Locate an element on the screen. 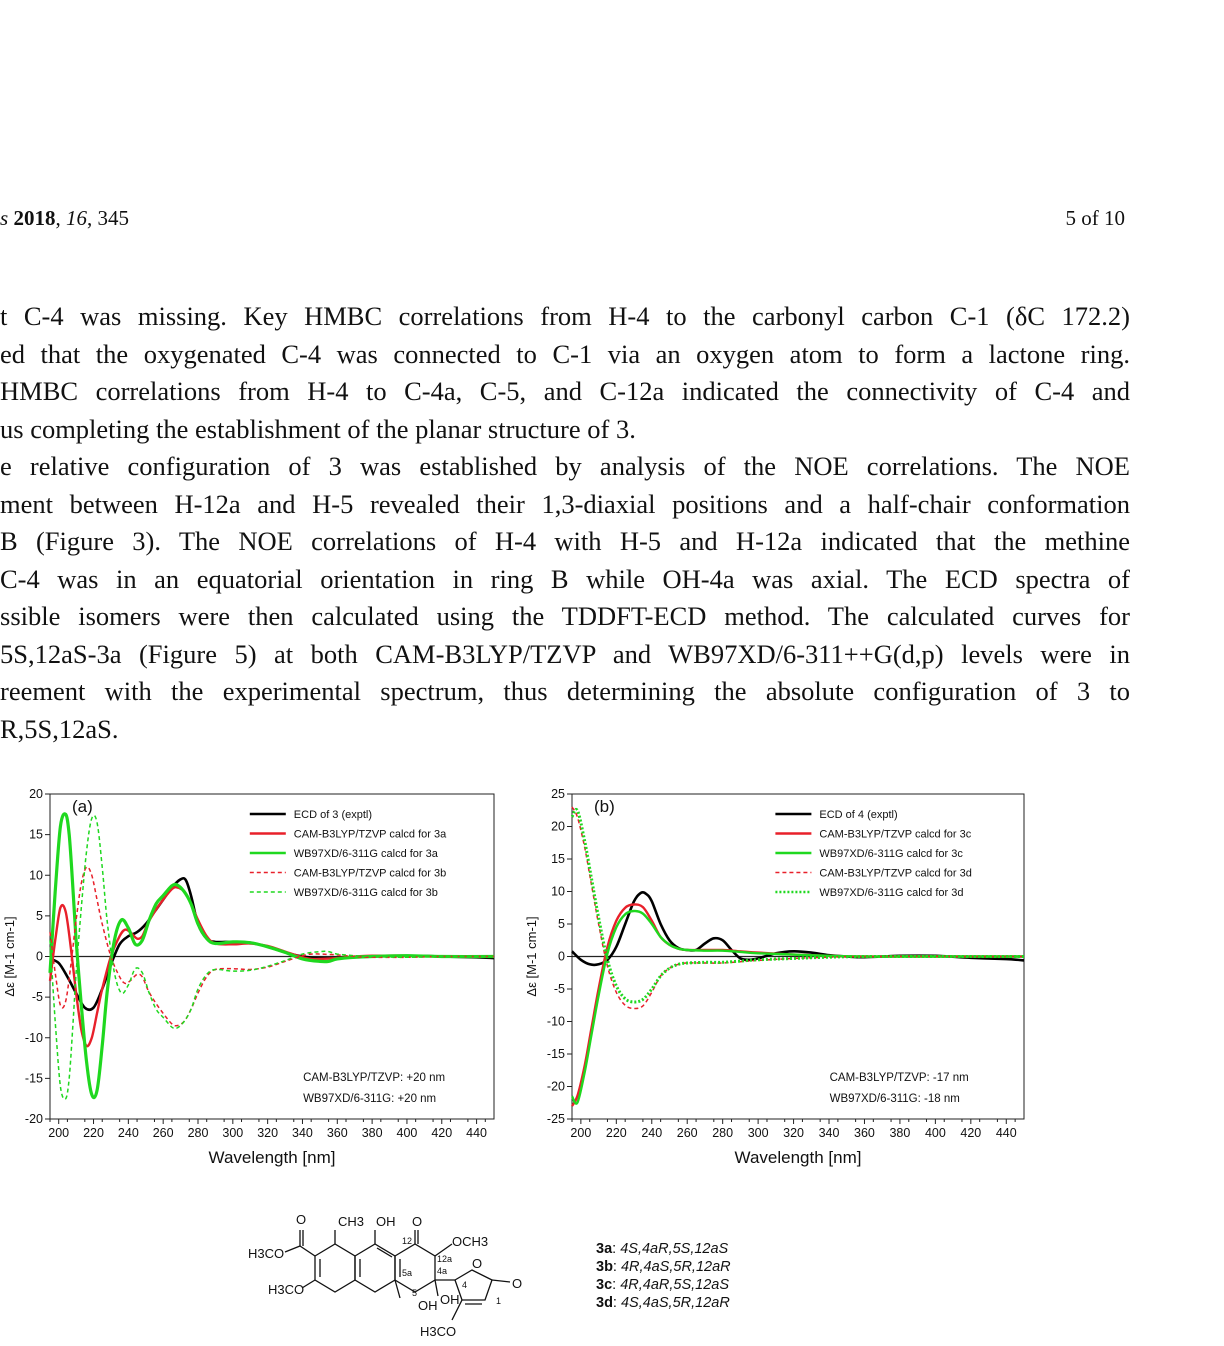 The height and width of the screenshot is (1346, 1224). y-tick-label: -15 is located at coordinates (34, 1078).